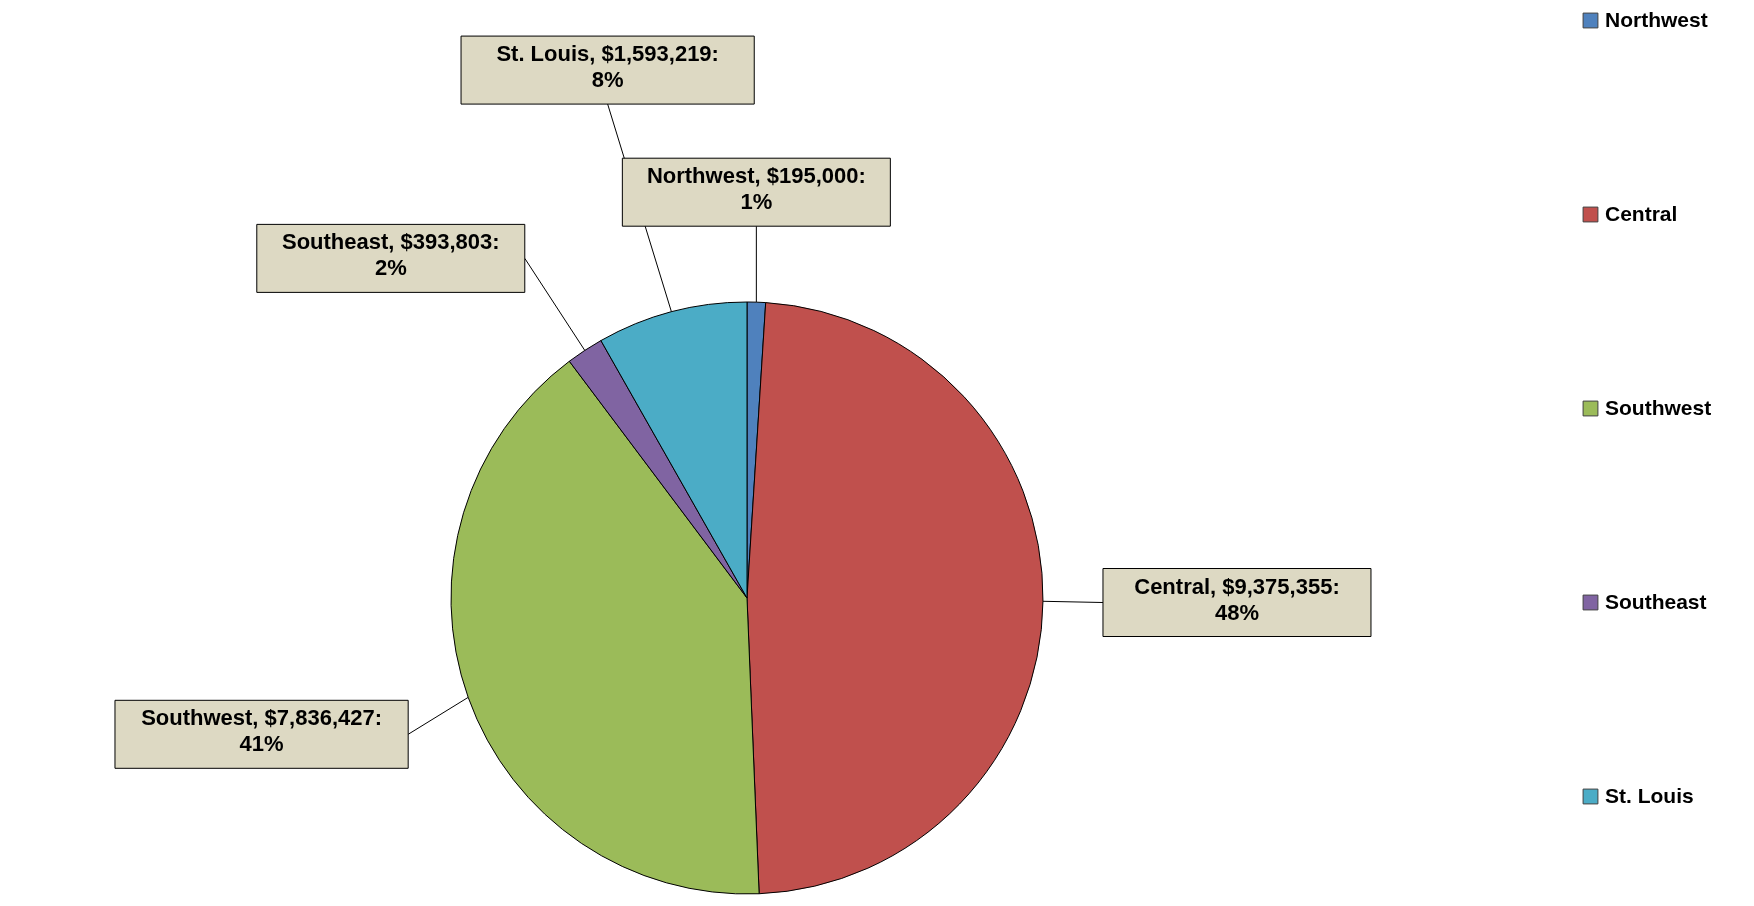  What do you see at coordinates (607, 67) in the screenshot?
I see `data-label: St. Louis, $1,593,219: 8%` at bounding box center [607, 67].